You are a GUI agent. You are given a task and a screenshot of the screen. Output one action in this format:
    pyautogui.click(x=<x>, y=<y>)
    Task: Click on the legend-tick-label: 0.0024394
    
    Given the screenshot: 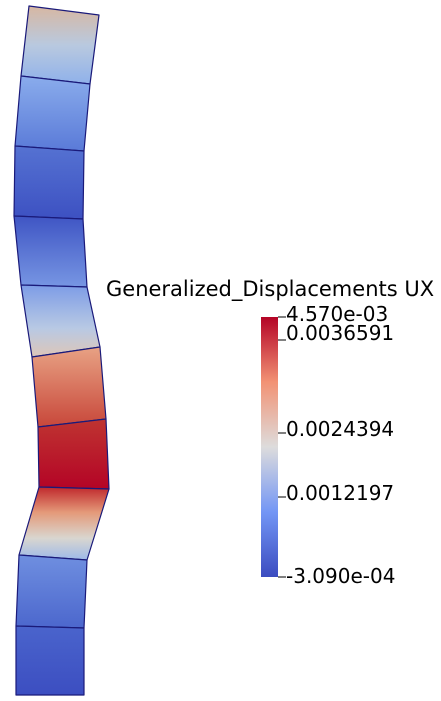 What is the action you would take?
    pyautogui.click(x=340, y=429)
    